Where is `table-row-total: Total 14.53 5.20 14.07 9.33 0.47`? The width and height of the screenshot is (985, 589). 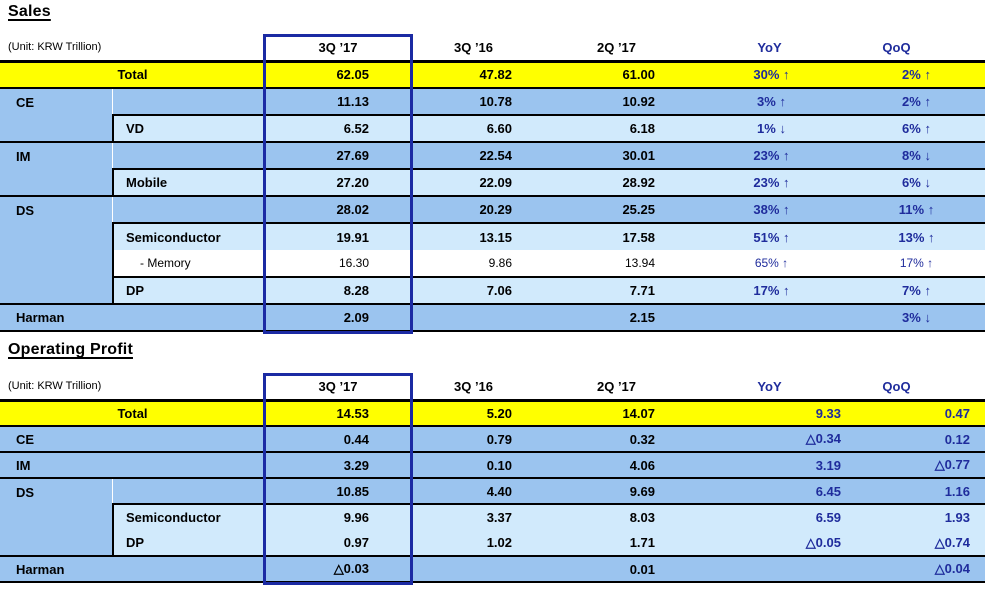 table-row-total: Total 14.53 5.20 14.07 9.33 0.47 is located at coordinates (492, 412).